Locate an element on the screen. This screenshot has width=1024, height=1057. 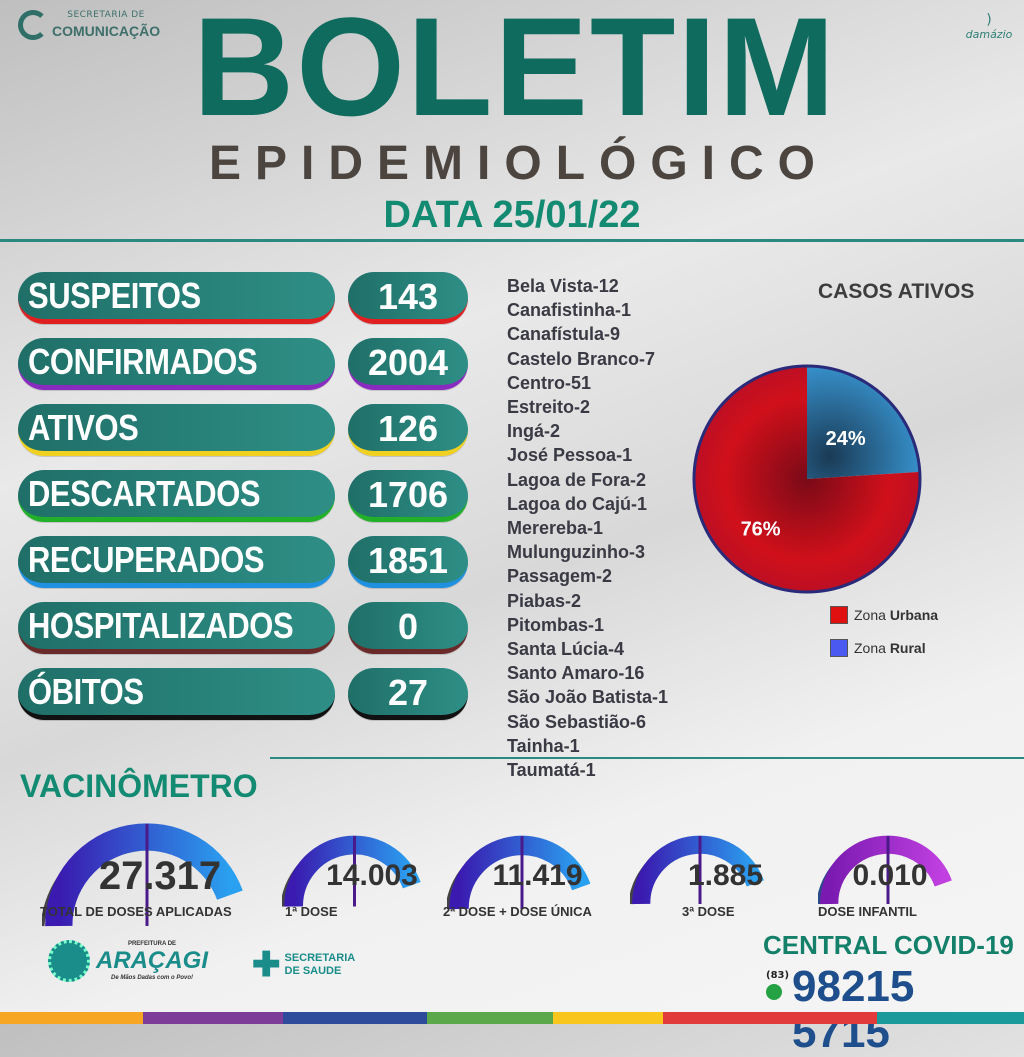
stat-label: RECUPERADOS is located at coordinates (146, 559).